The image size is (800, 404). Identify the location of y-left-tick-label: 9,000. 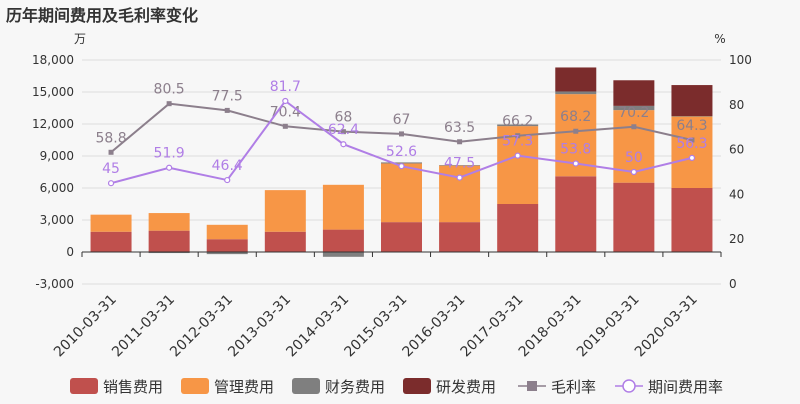
(57, 156).